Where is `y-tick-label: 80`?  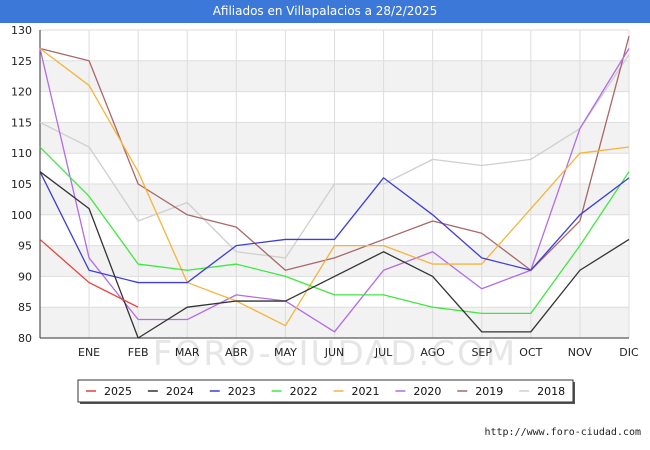 y-tick-label: 80 is located at coordinates (25, 338).